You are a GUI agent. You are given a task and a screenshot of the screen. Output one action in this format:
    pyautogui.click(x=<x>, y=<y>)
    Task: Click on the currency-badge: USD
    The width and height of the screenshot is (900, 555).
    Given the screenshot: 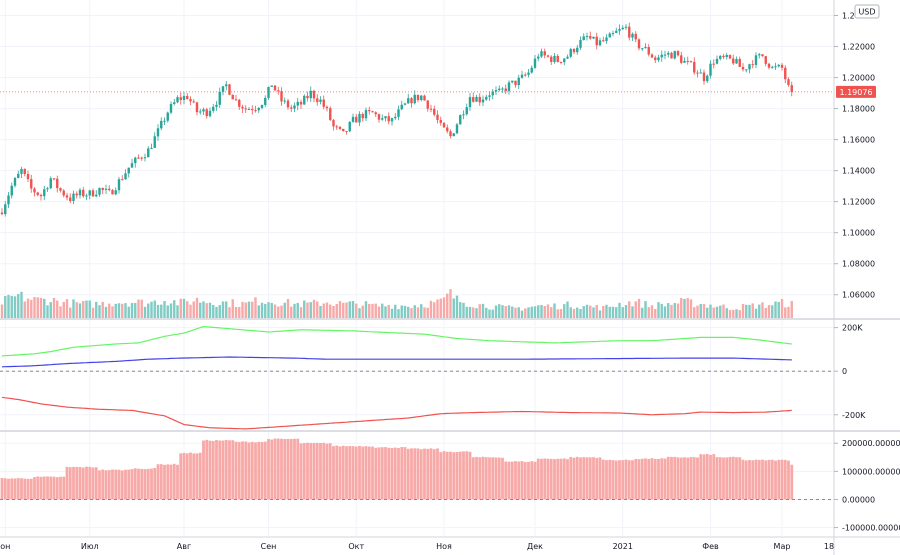 What is the action you would take?
    pyautogui.click(x=867, y=11)
    